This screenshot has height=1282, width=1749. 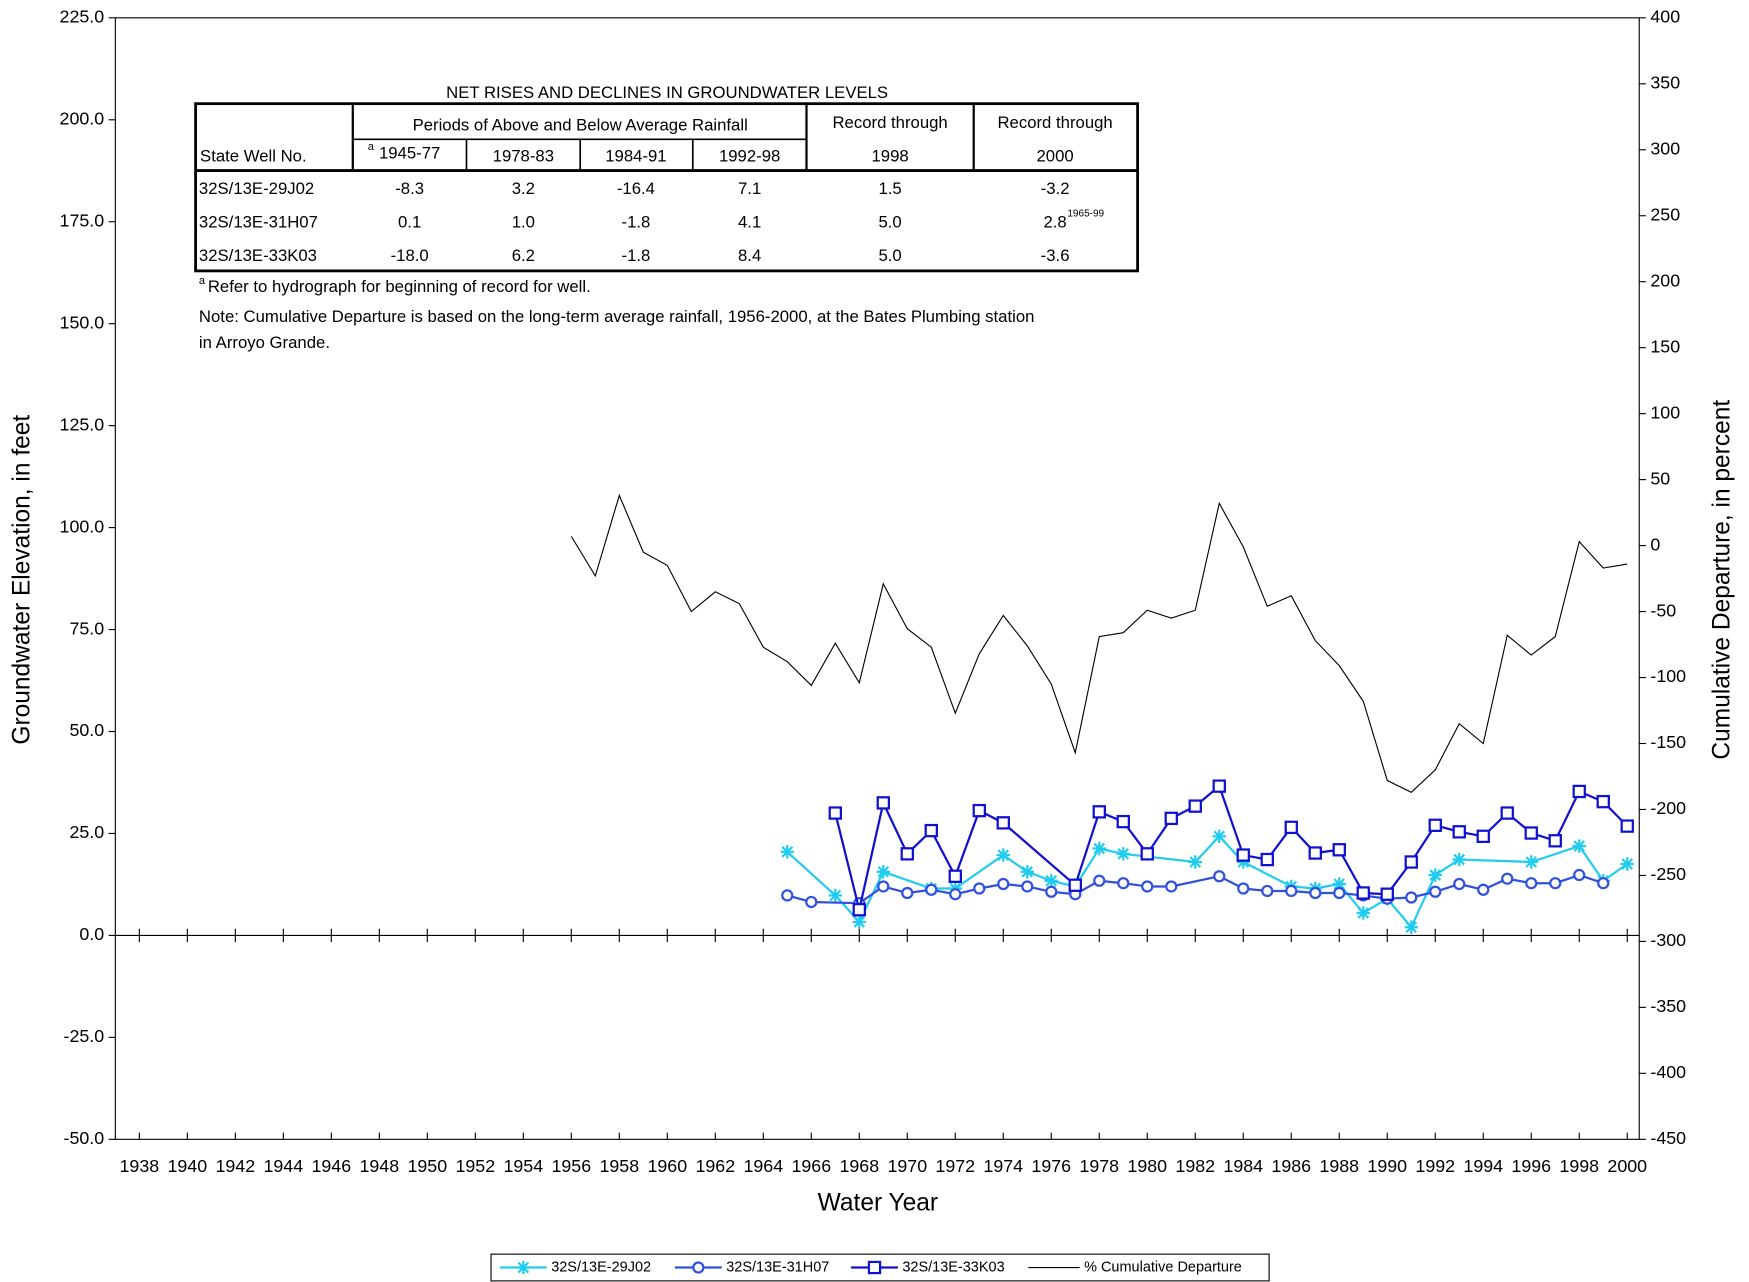 What do you see at coordinates (1085, 214) in the screenshot?
I see `record-note: 1965-99` at bounding box center [1085, 214].